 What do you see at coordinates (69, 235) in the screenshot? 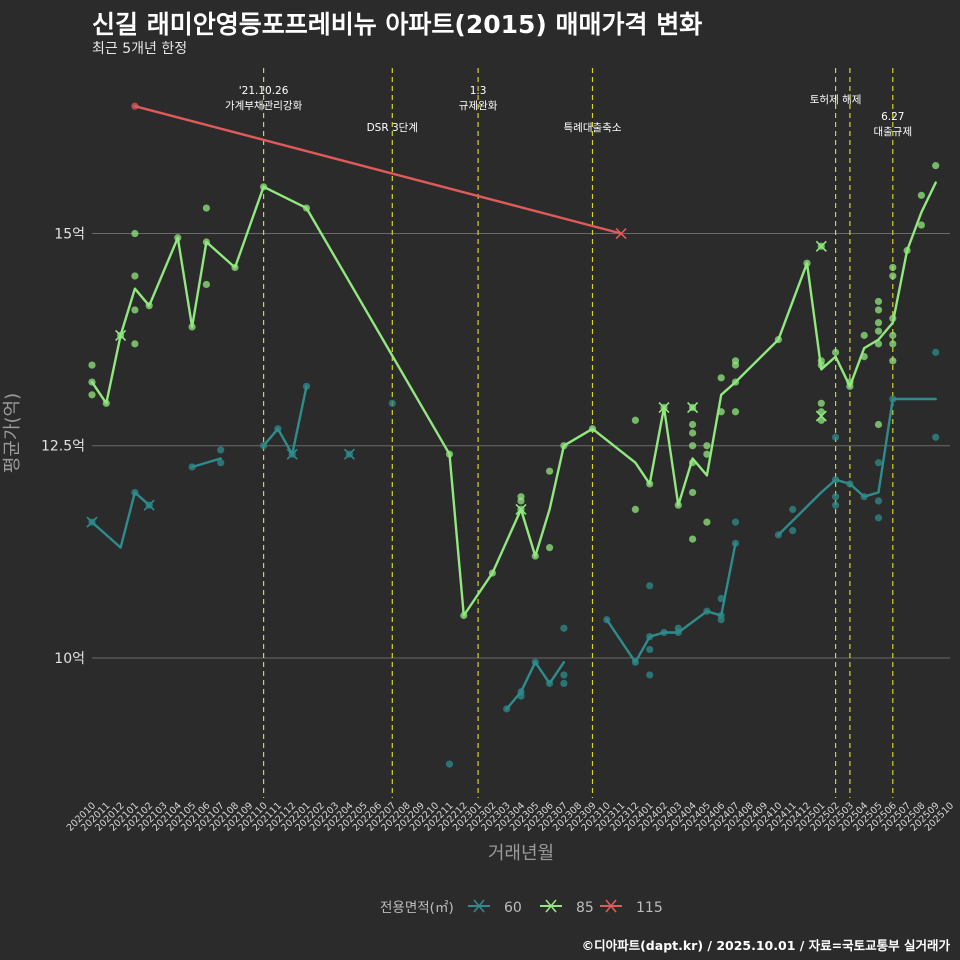
I see `y-tick-label: 15억` at bounding box center [69, 235].